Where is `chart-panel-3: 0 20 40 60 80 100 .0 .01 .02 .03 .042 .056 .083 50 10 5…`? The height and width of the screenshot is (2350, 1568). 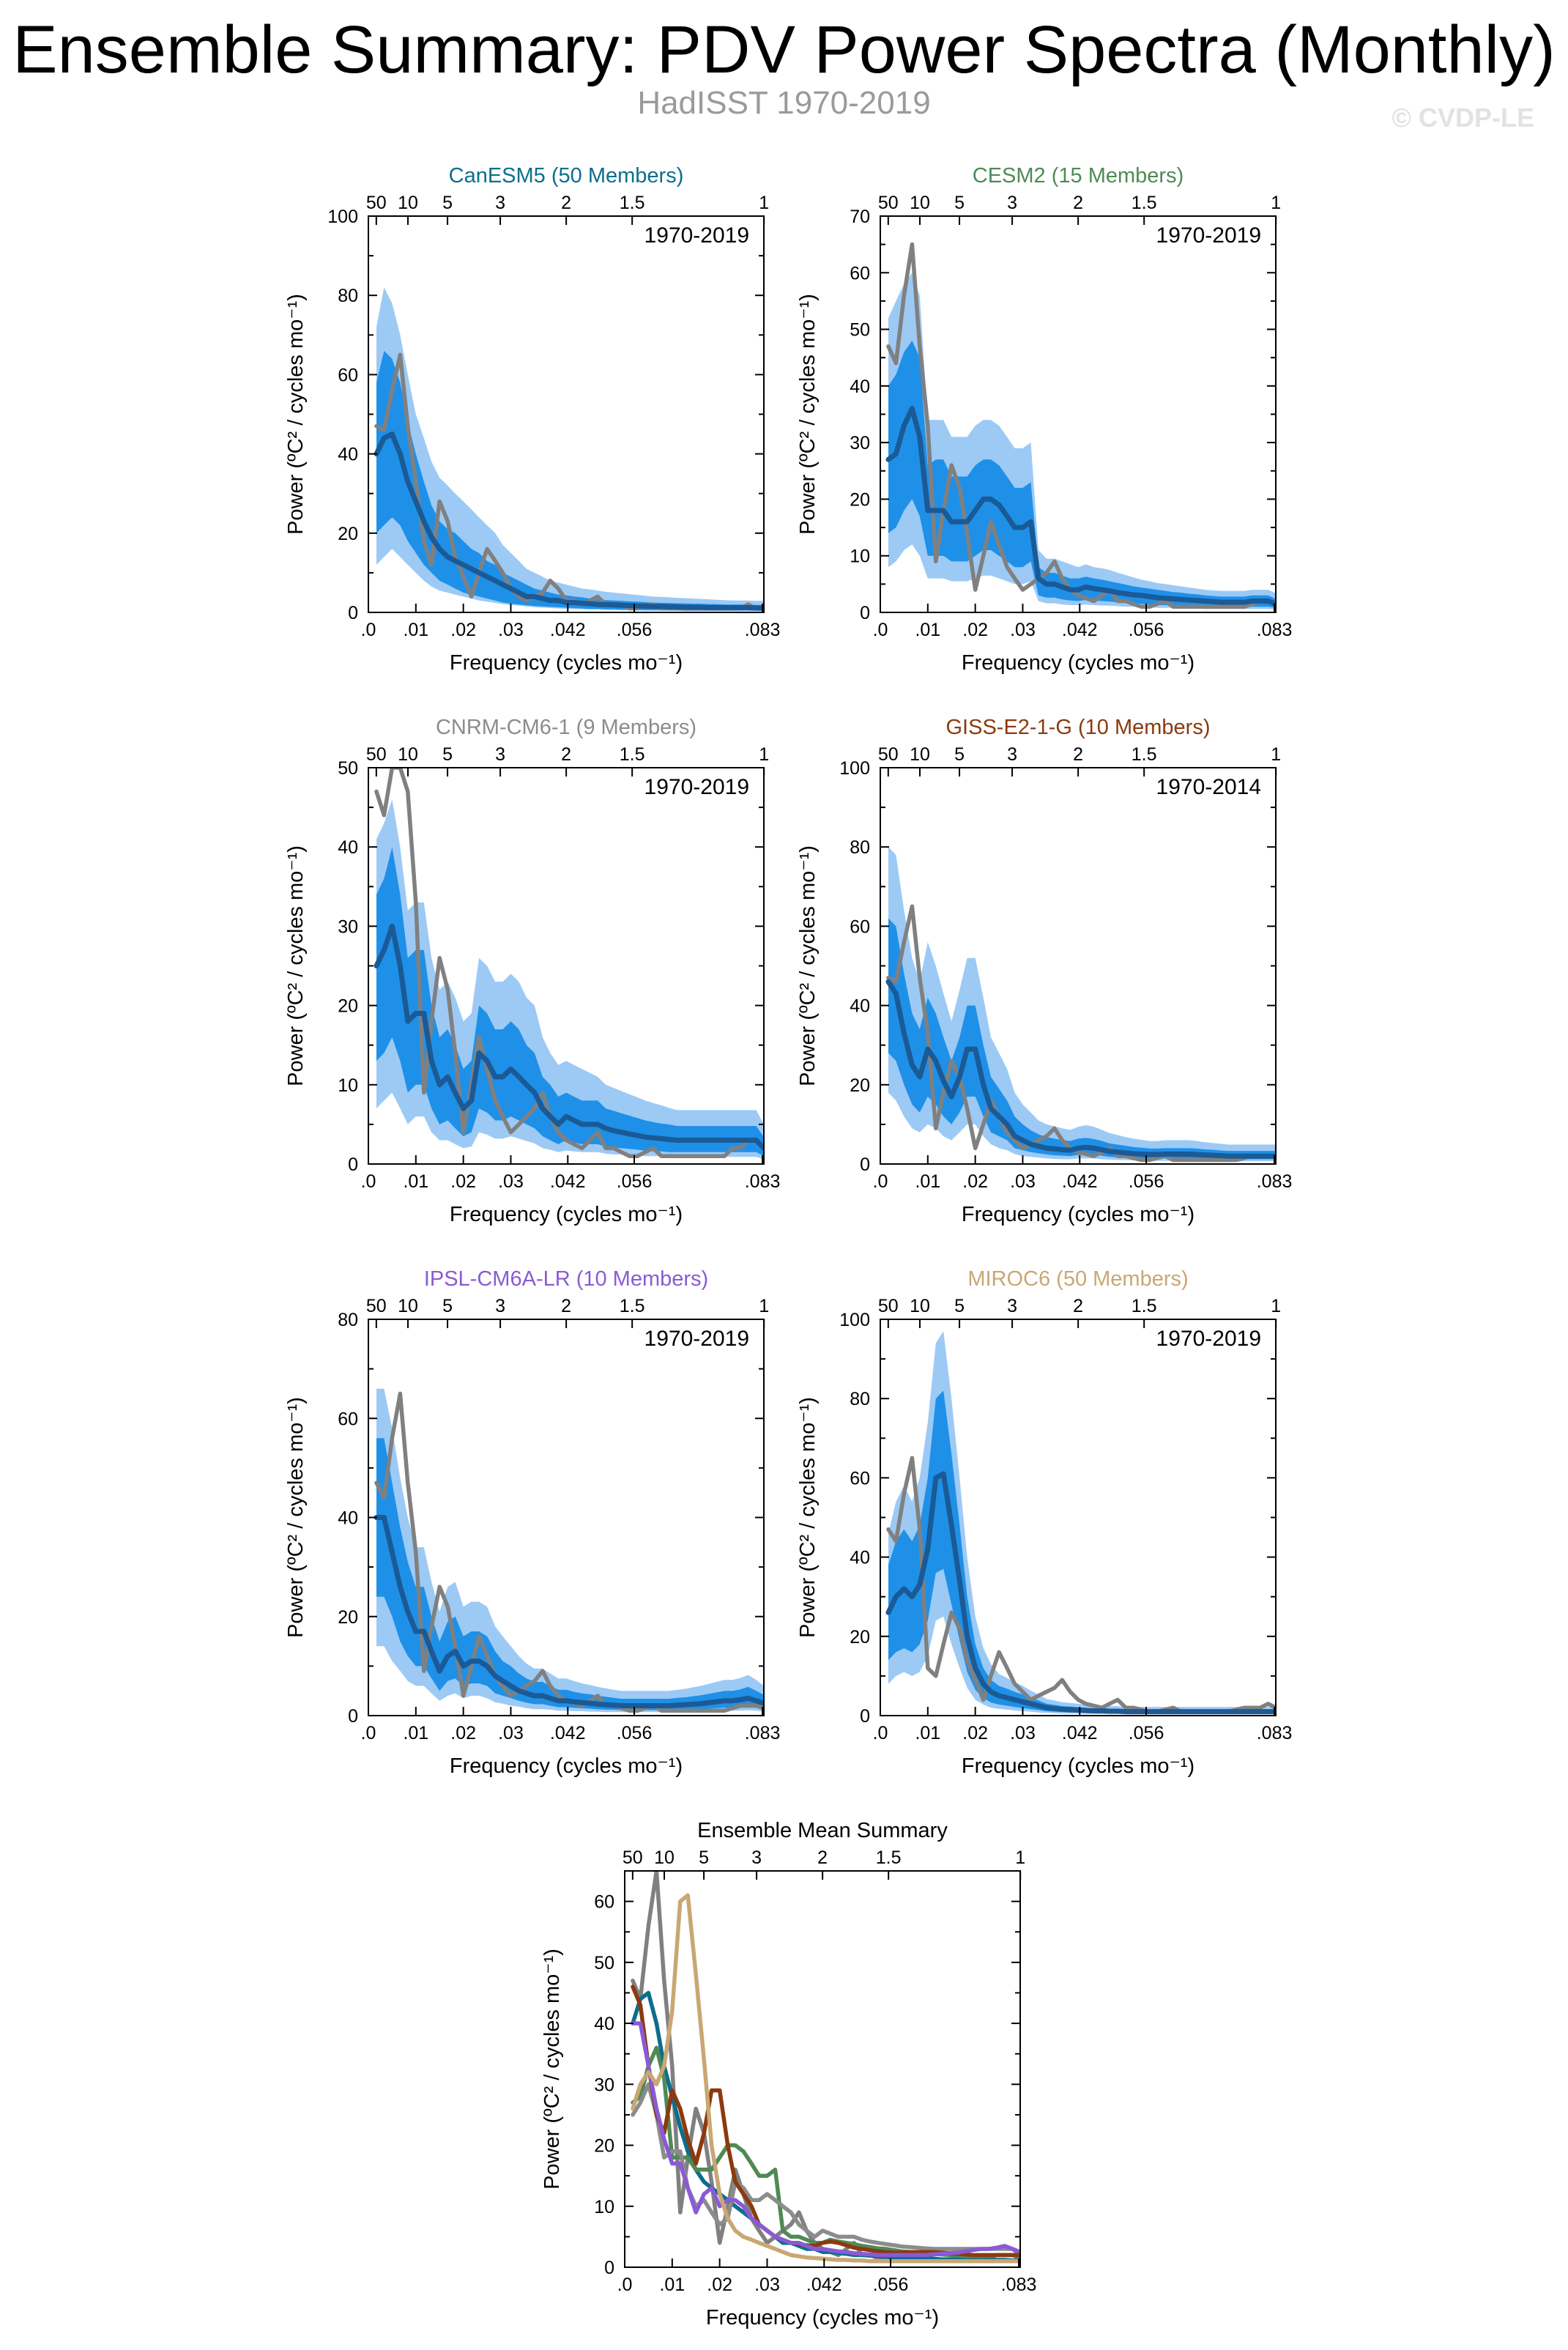
chart-panel-3: 0 20 40 60 80 100 .0 .01 .02 .03 .042 .056 .083 50 10 5… is located at coordinates (1044, 971).